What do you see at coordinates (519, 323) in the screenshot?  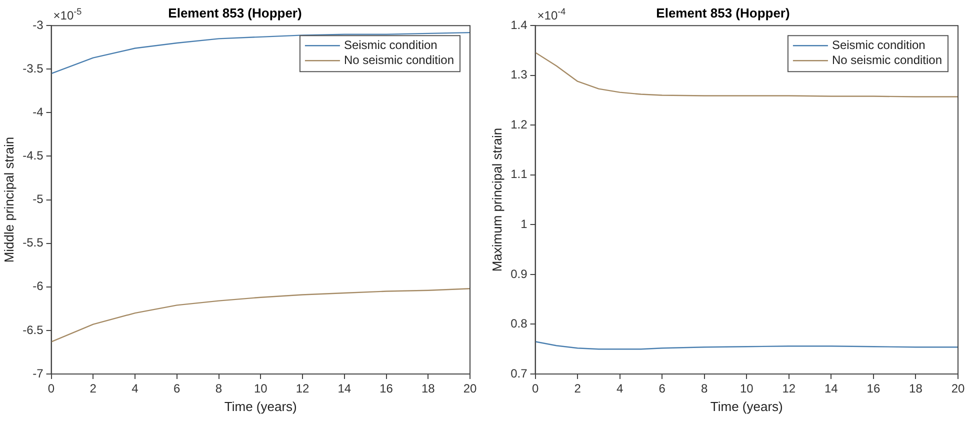 I see `y-tick-label: 0.8` at bounding box center [519, 323].